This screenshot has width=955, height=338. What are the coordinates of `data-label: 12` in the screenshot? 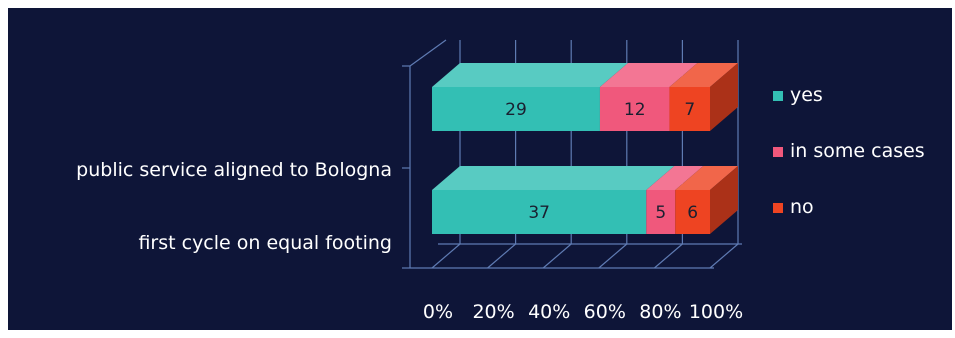 It's located at (635, 110).